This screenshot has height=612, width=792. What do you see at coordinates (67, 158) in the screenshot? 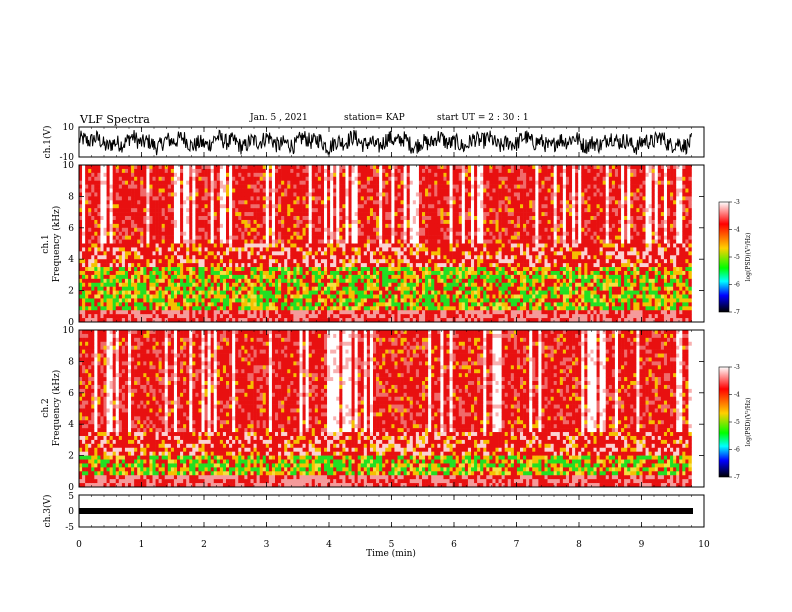
I see `ch1-ytick-bottom: -10` at bounding box center [67, 158].